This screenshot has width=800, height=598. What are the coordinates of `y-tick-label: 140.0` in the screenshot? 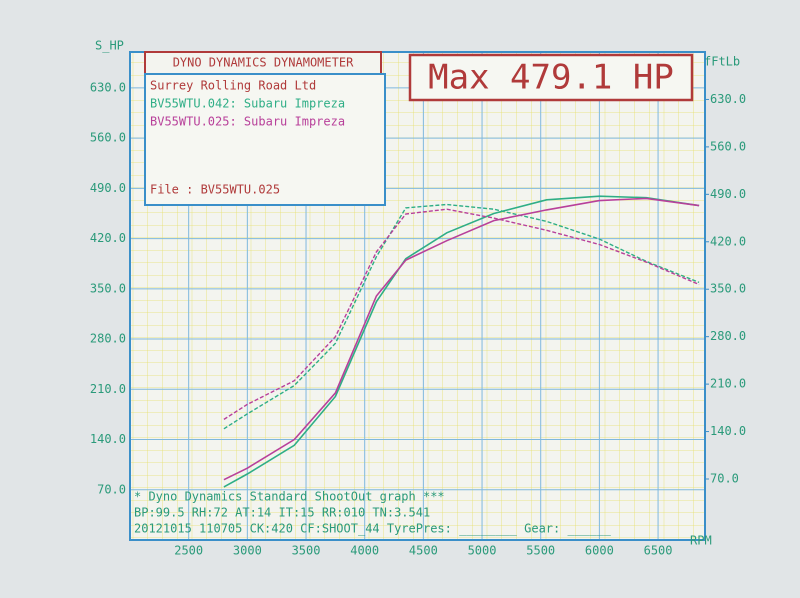 It's located at (108, 439).